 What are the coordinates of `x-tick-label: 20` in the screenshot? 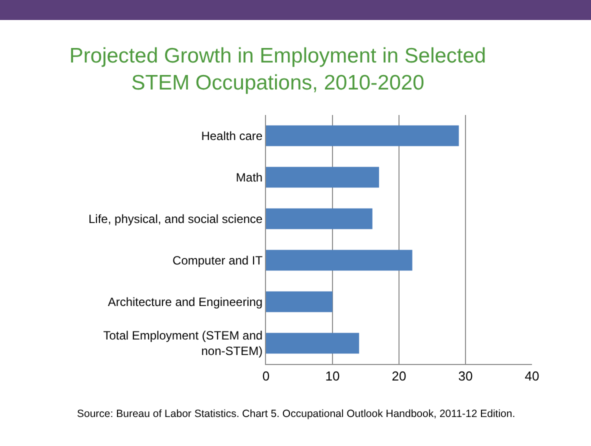 It's located at (399, 376).